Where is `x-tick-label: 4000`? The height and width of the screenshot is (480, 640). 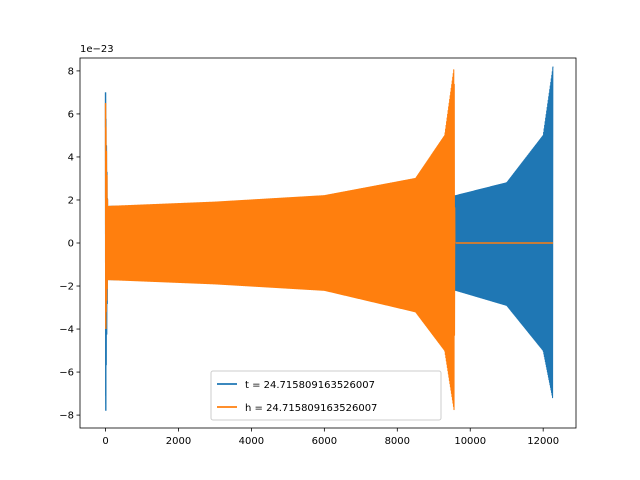 x-tick-label: 4000 is located at coordinates (251, 441).